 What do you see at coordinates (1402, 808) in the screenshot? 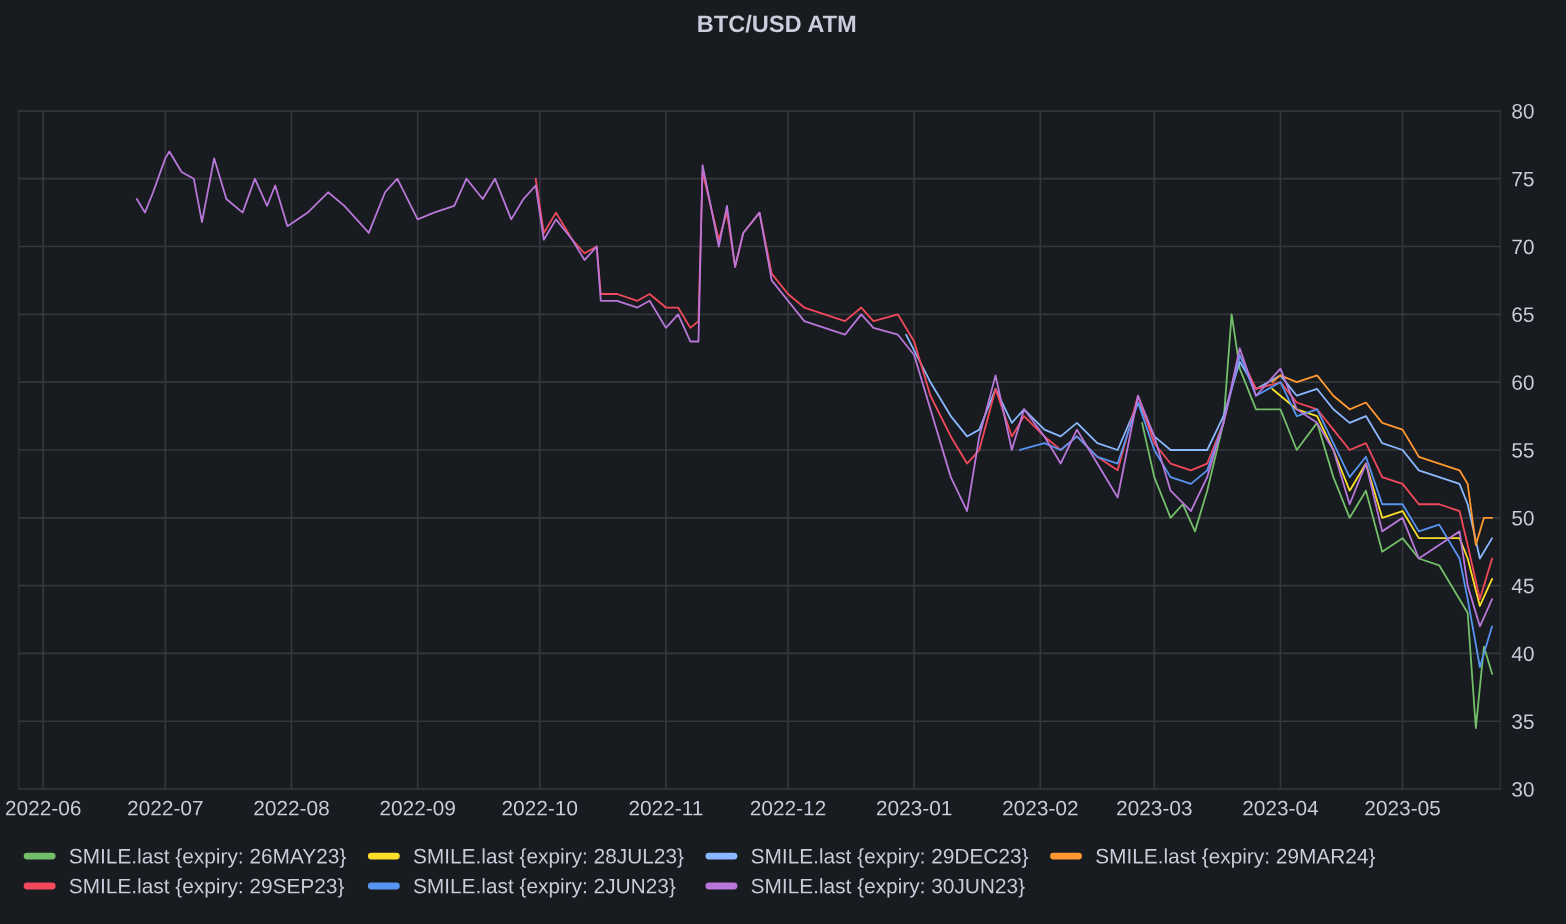
I see `x-tick-label: 2023-05` at bounding box center [1402, 808].